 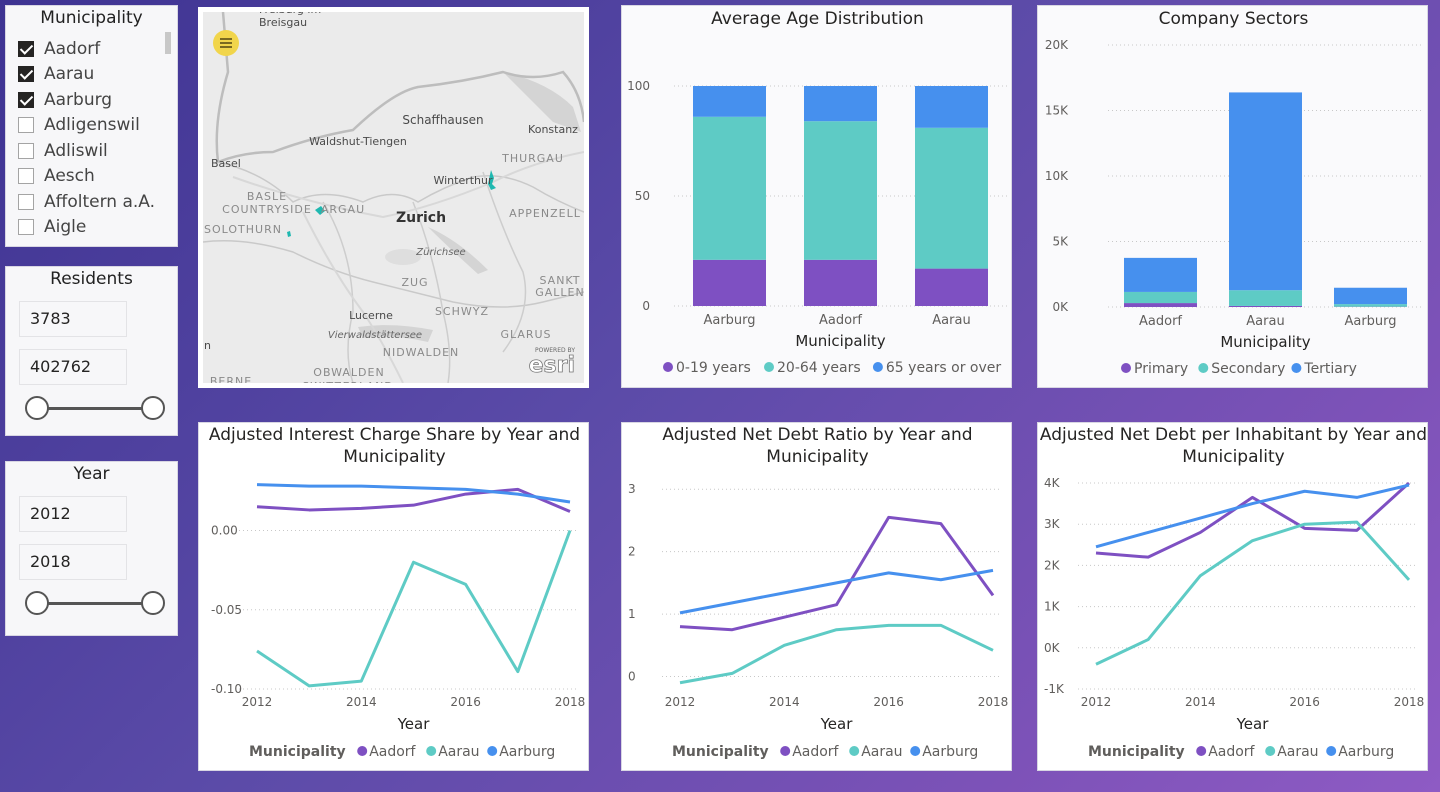 What do you see at coordinates (559, 280) in the screenshot?
I see `map-place-label: SANKT` at bounding box center [559, 280].